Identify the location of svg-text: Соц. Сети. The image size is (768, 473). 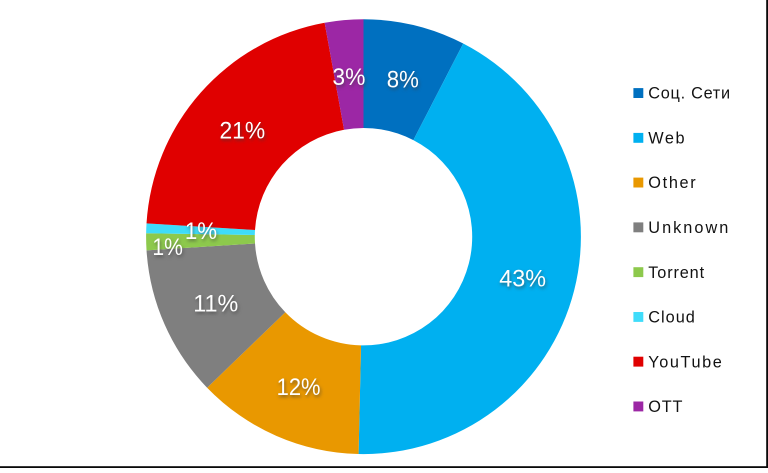
(689, 94).